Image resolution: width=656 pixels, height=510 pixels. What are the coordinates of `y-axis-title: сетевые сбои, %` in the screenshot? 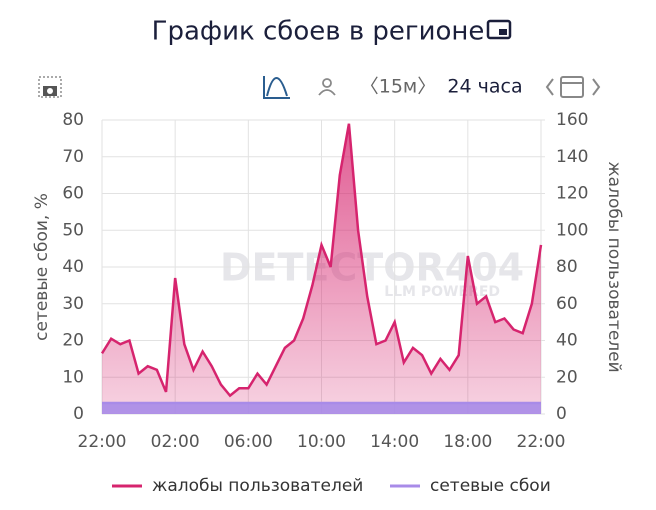 It's located at (42, 267).